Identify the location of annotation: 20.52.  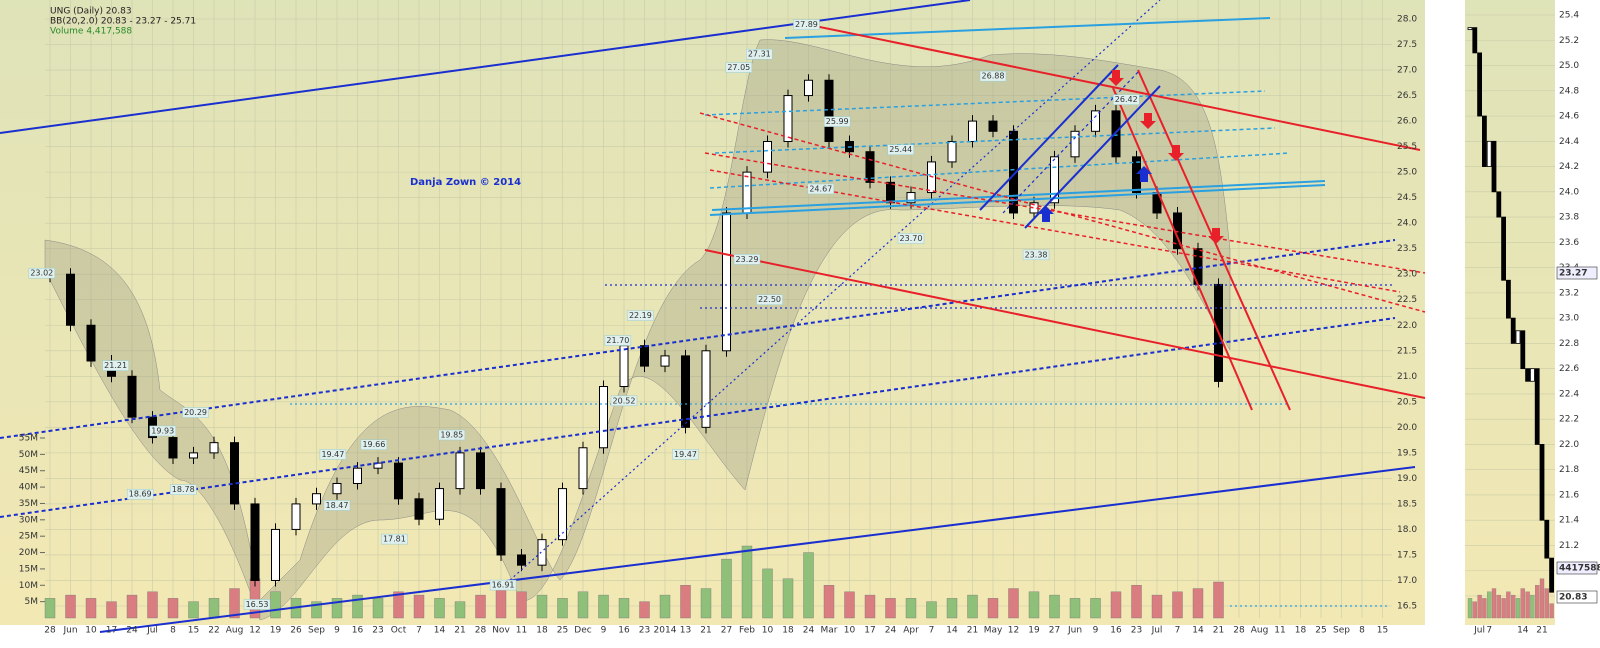
(624, 400).